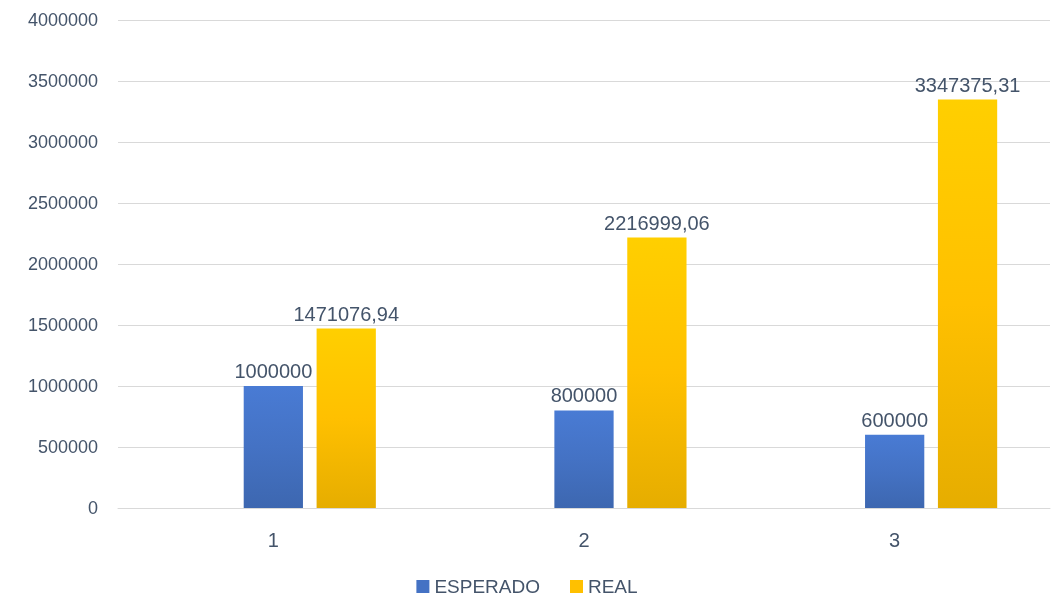 This screenshot has height=603, width=1054. I want to click on y-tick-label: 1500000, so click(62, 325).